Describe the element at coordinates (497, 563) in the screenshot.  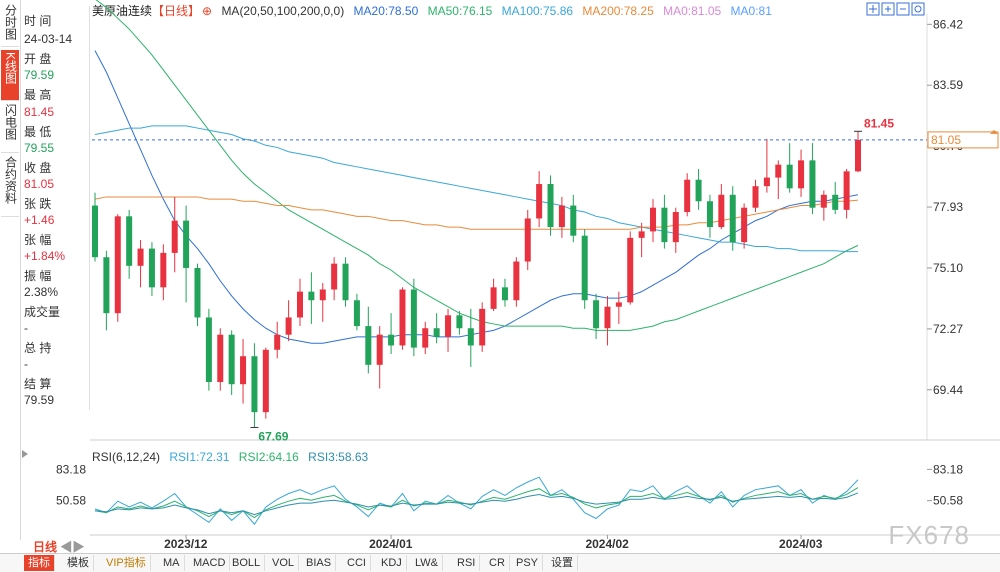
I see `tab-cr: CR` at that location.